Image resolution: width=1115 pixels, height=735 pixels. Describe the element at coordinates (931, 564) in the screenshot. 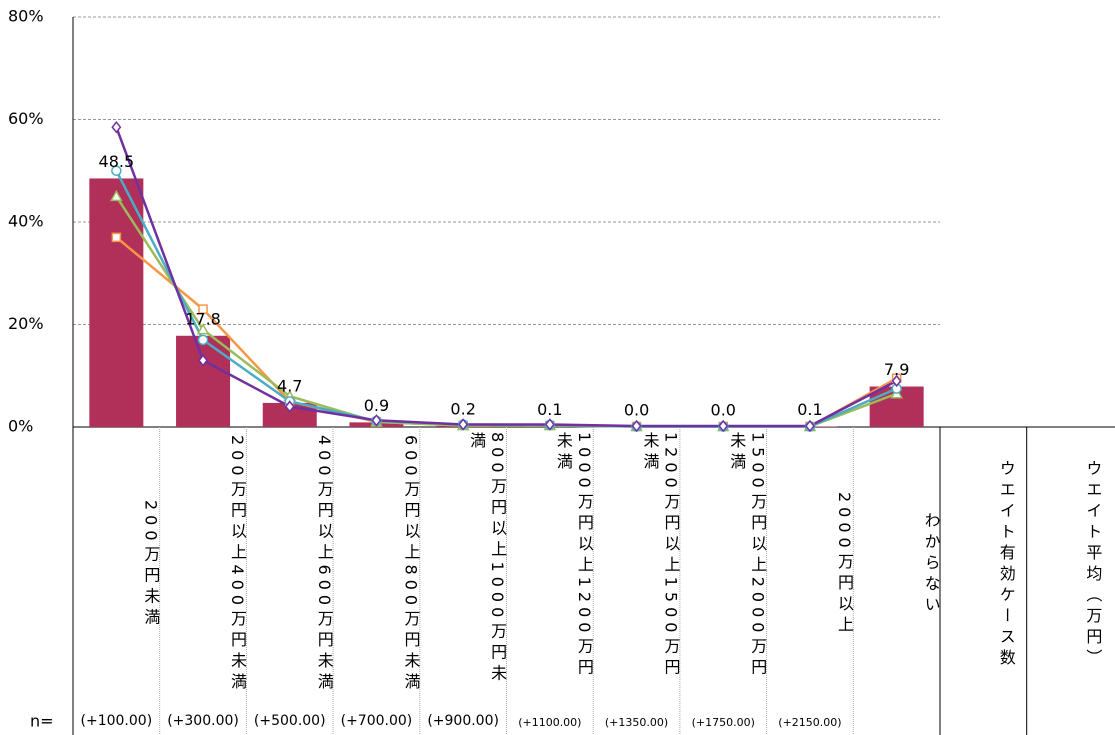

I see `x-tick-label: わからない` at that location.